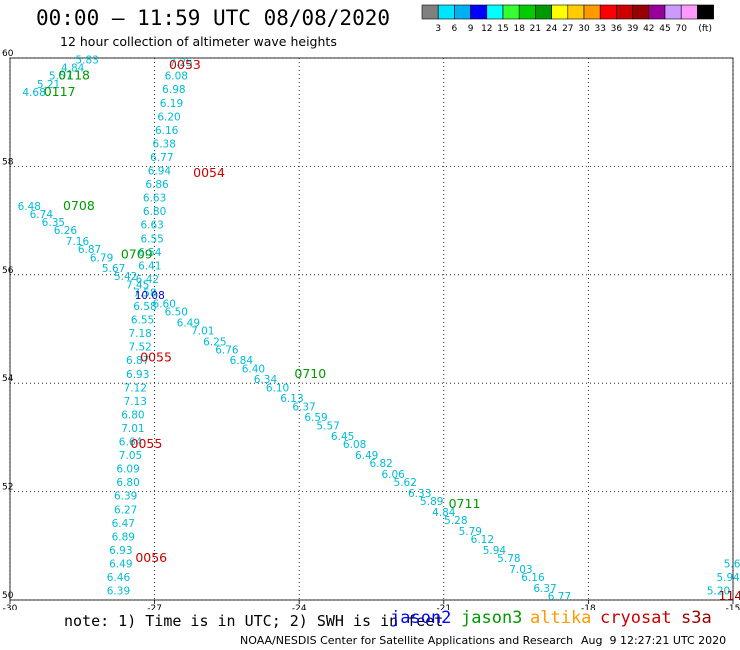 Image resolution: width=740 pixels, height=650 pixels. Describe the element at coordinates (66, 231) in the screenshot. I see `swh-value: 6.26` at that location.